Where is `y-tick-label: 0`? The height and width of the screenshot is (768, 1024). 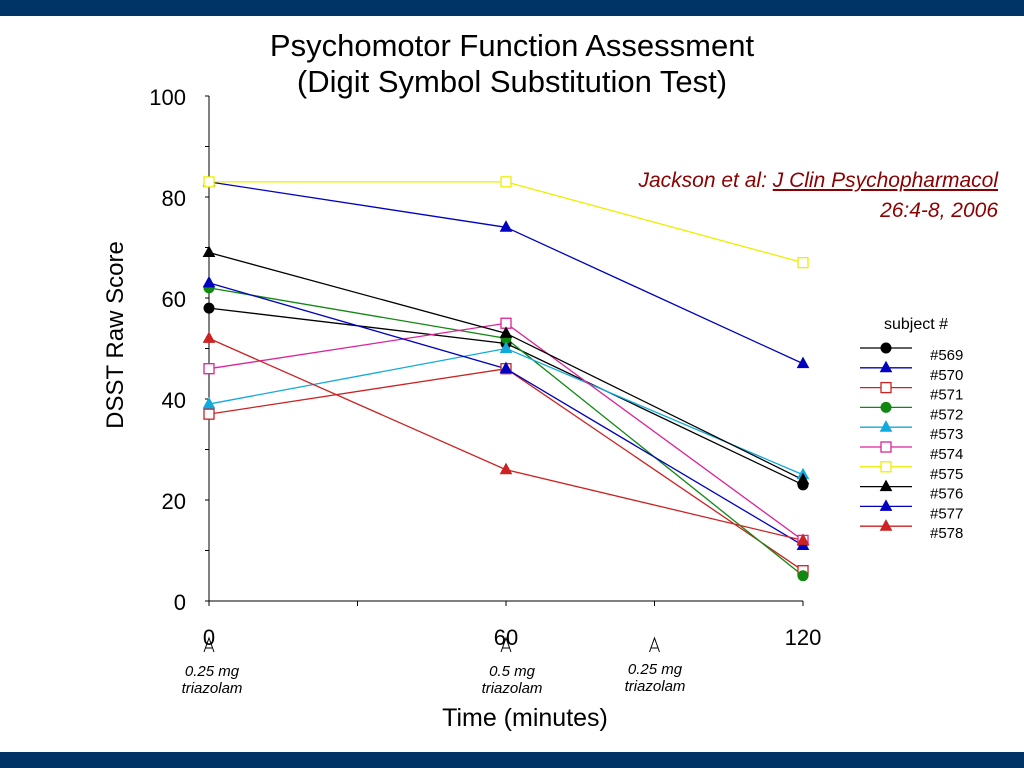
y-tick-label: 0 is located at coordinates (180, 602).